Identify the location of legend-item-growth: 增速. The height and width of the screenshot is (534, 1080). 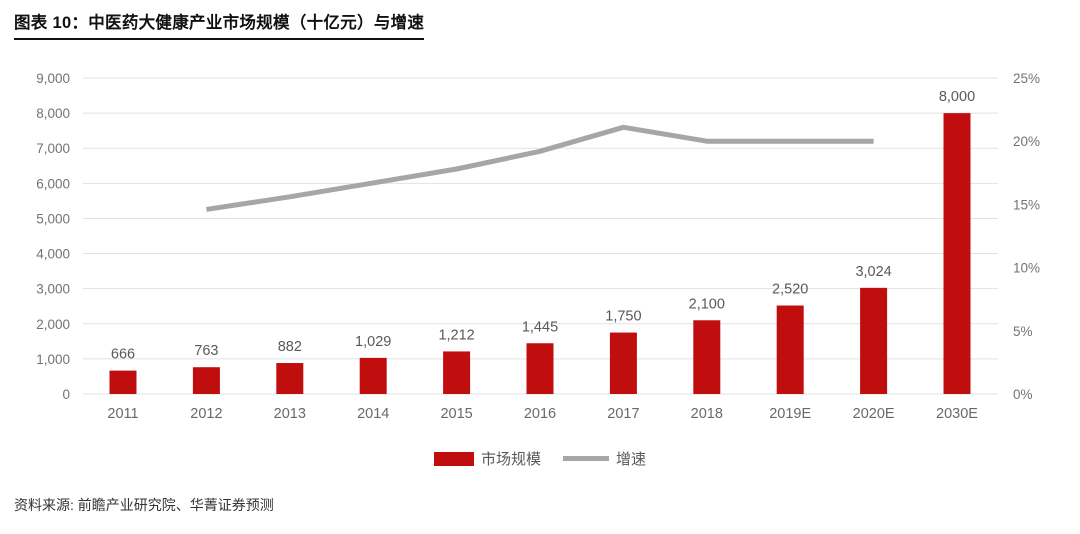
(604, 458).